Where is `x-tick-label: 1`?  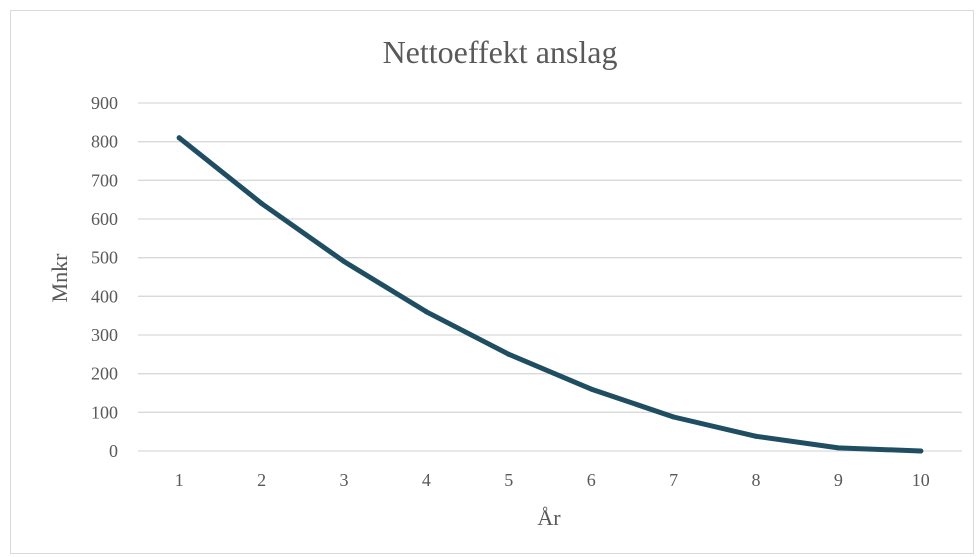
x-tick-label: 1 is located at coordinates (179, 480).